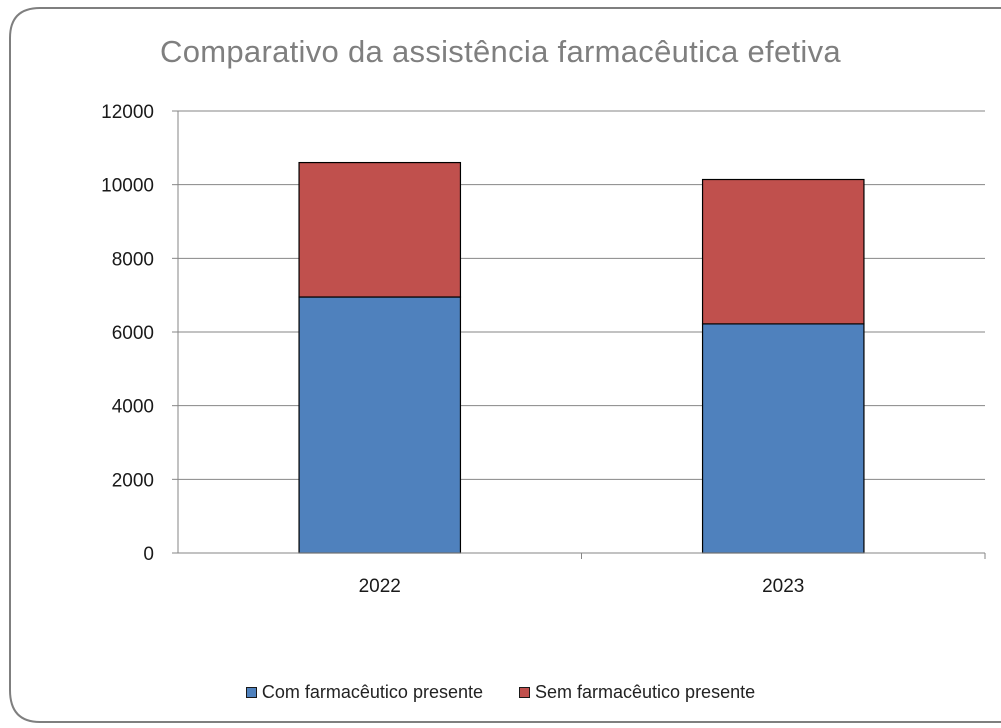 The image size is (1001, 728). I want to click on x-tick-label: 2022, so click(380, 586).